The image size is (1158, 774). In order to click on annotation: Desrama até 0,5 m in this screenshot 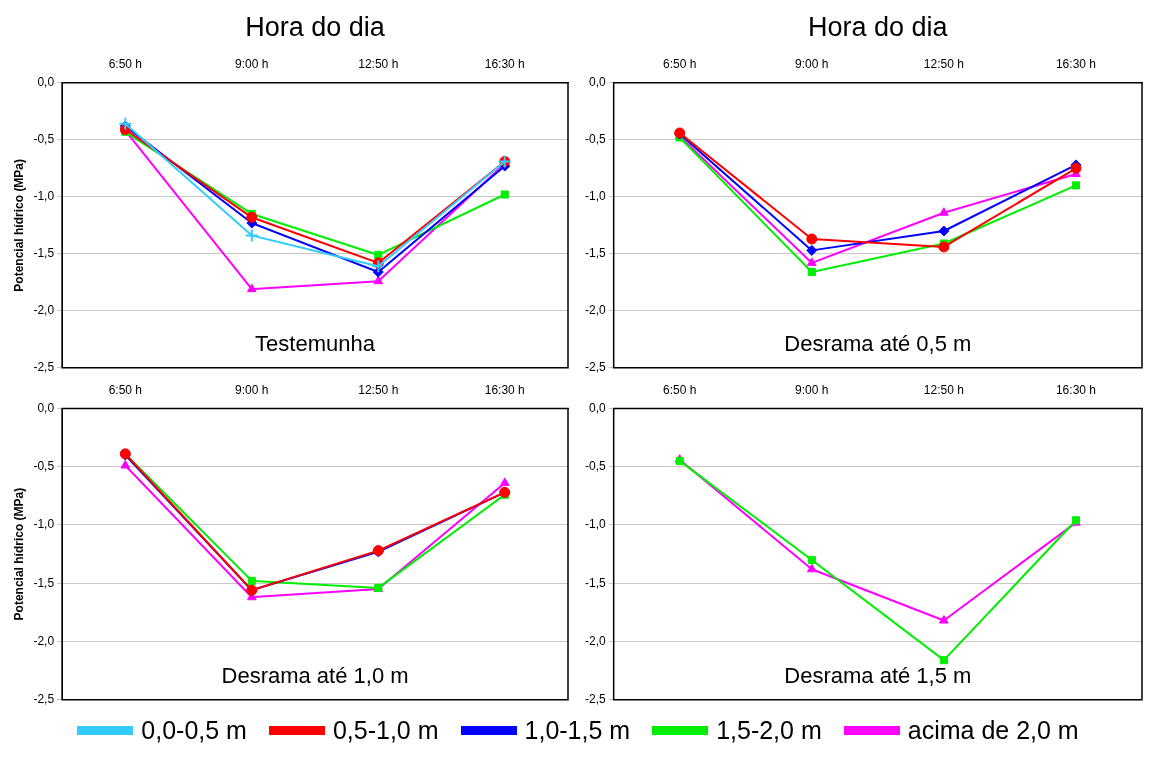, I will do `click(878, 343)`.